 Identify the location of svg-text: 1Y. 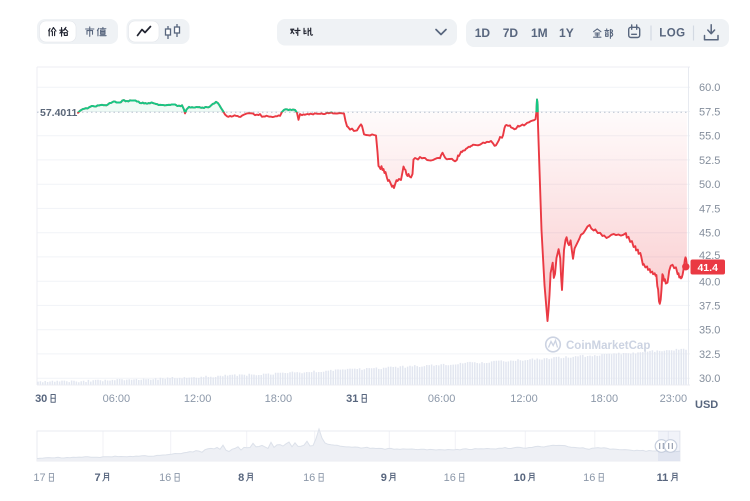
(566, 33).